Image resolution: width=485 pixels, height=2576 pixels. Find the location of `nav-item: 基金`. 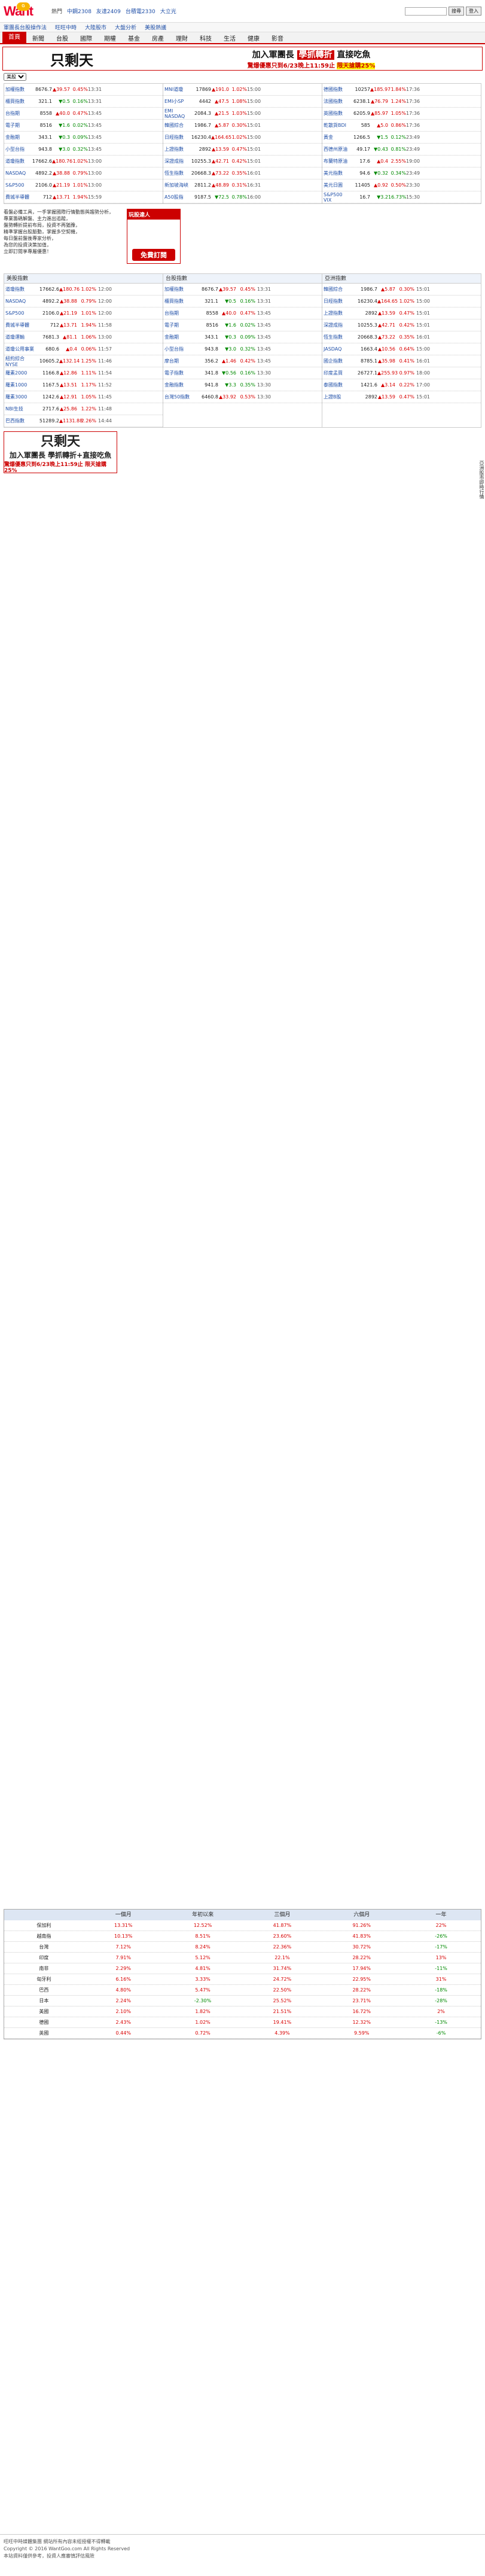

nav-item: 基金 is located at coordinates (134, 38).